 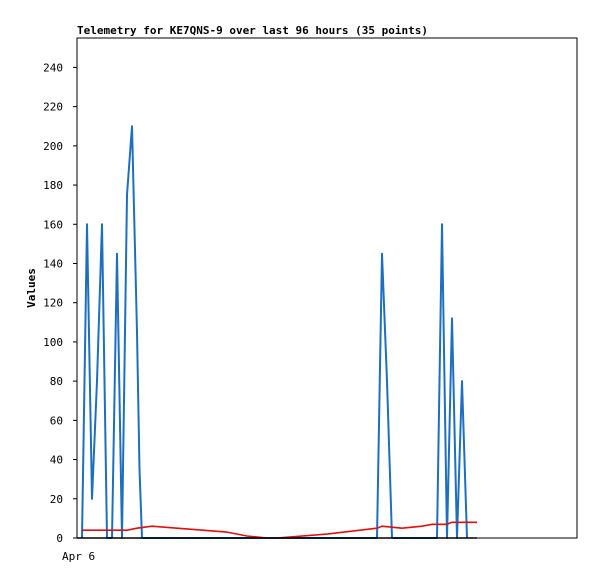 What do you see at coordinates (53, 224) in the screenshot?
I see `y-tick-label: 160` at bounding box center [53, 224].